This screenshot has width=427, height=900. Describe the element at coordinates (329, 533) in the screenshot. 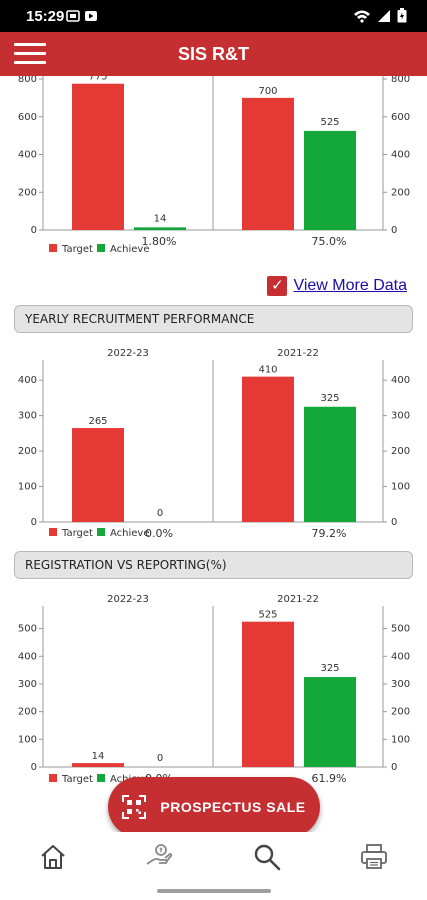

I see `panel-percent-label: 79.2%` at that location.